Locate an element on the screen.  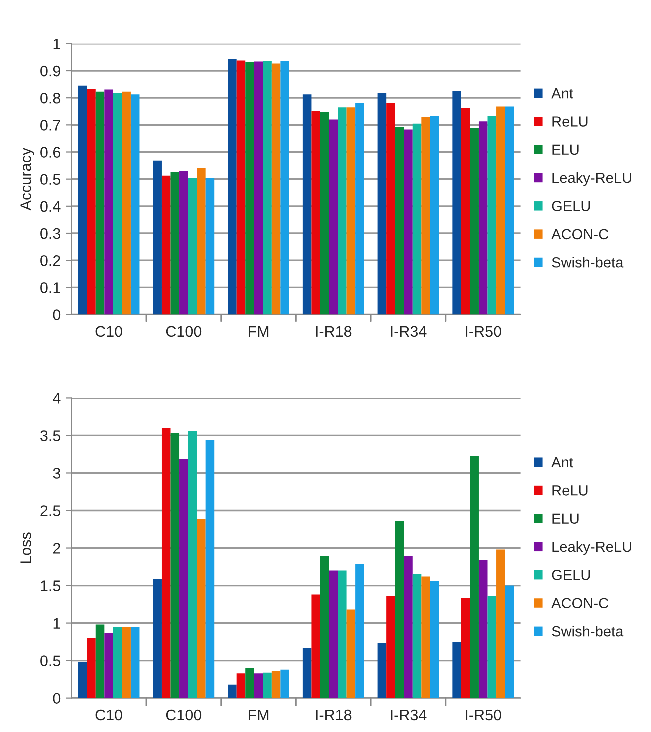
y-axis-title: Loss is located at coordinates (26, 548).